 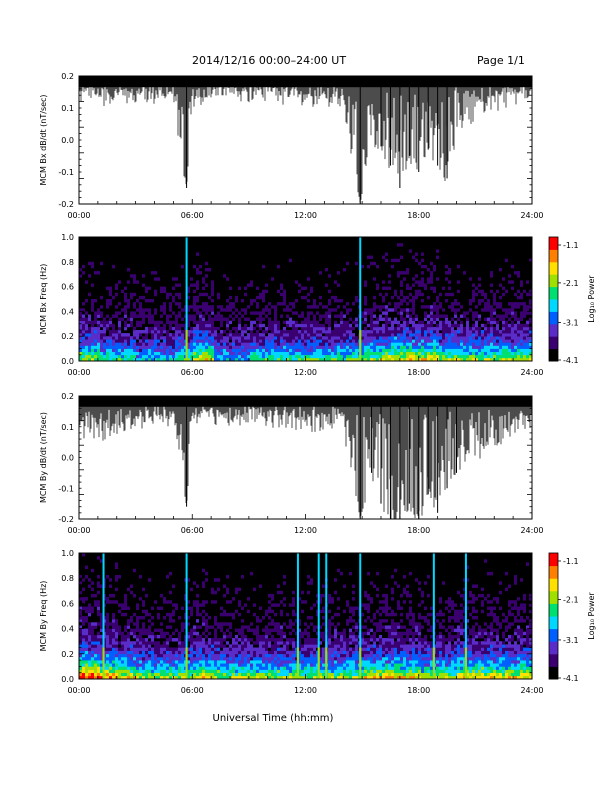 What do you see at coordinates (67, 336) in the screenshot?
I see `y-tick-label: 0.2` at bounding box center [67, 336].